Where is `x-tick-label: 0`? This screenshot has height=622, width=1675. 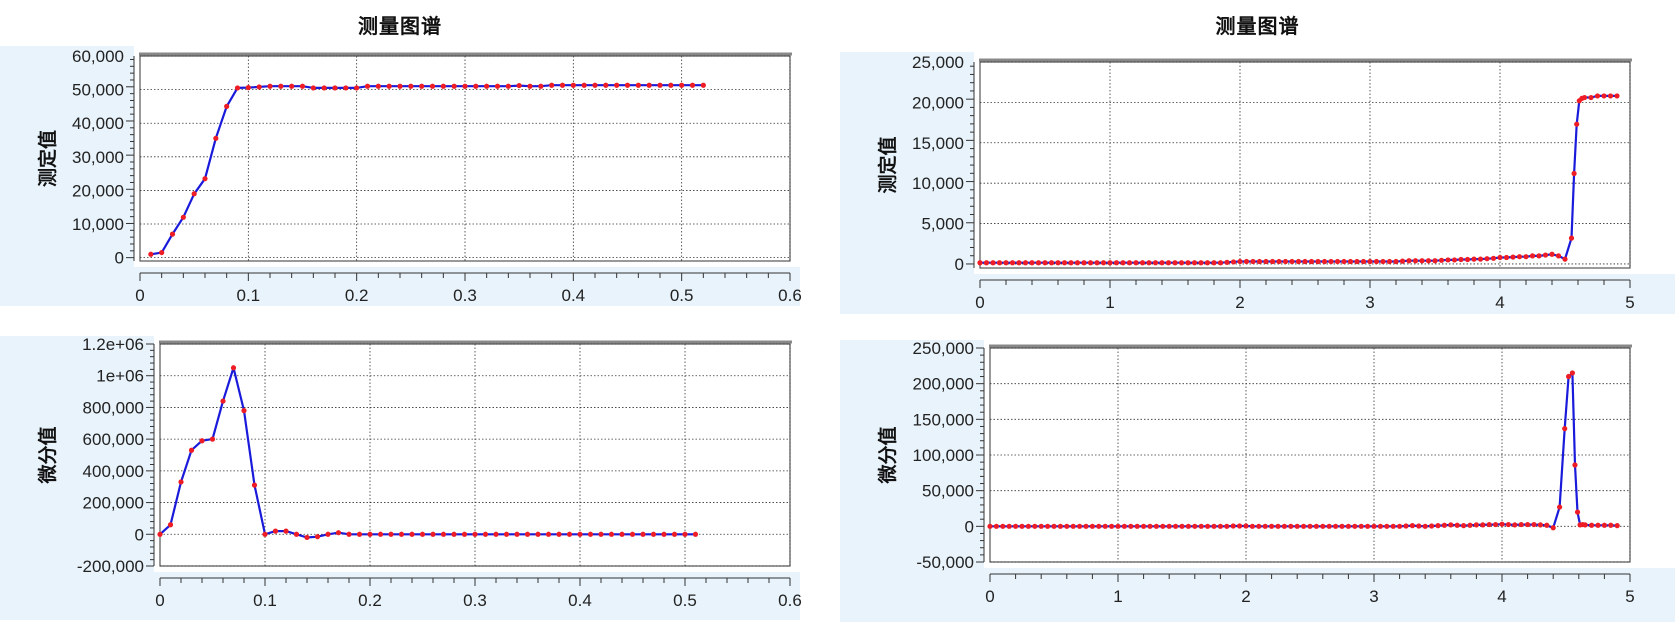 x-tick-label: 0 is located at coordinates (989, 596).